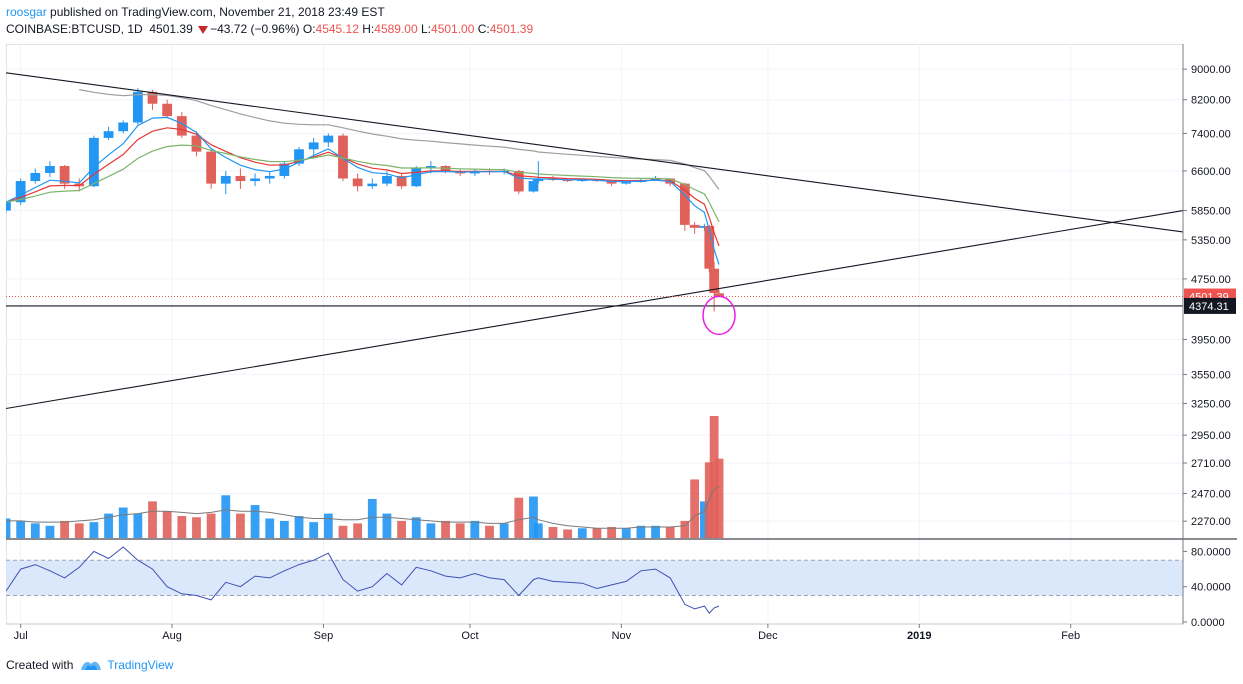 Image resolution: width=1243 pixels, height=684 pixels. Describe the element at coordinates (768, 636) in the screenshot. I see `time-tick-label: Dec` at that location.